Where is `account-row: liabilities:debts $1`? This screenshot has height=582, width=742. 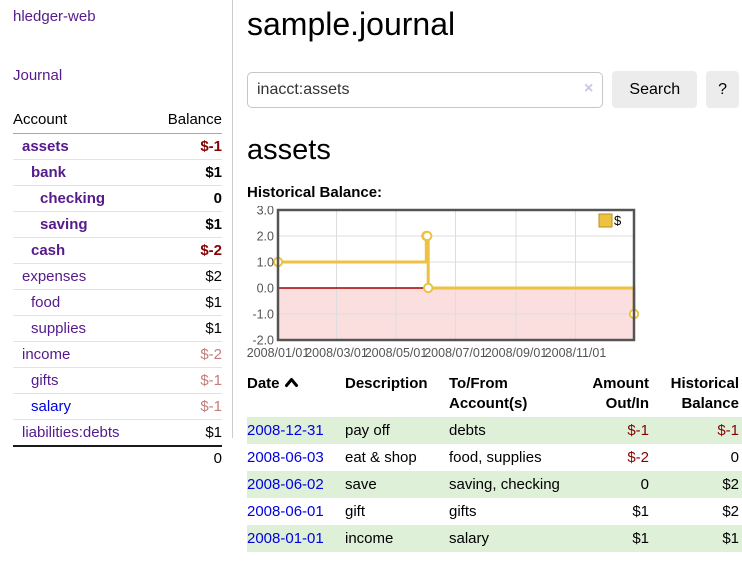
account-row: liabilities:debts $1 is located at coordinates (117, 433).